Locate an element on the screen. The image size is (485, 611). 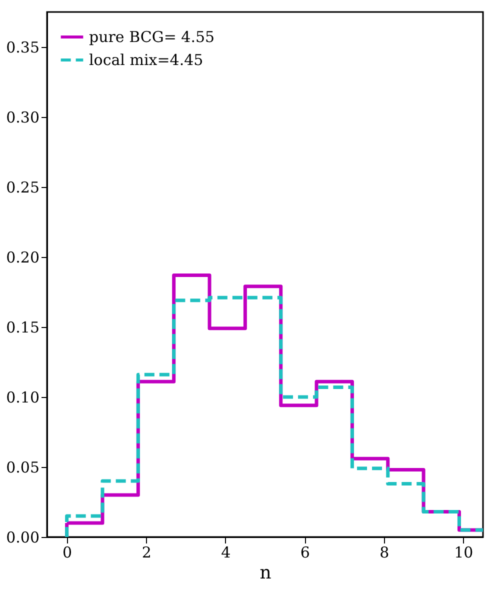
x-tick-label: 4 is located at coordinates (226, 553).